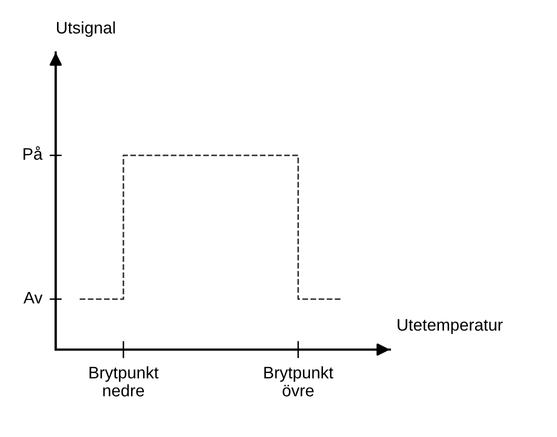 This screenshot has height=437, width=557. Describe the element at coordinates (33, 298) in the screenshot. I see `text: Av` at that location.